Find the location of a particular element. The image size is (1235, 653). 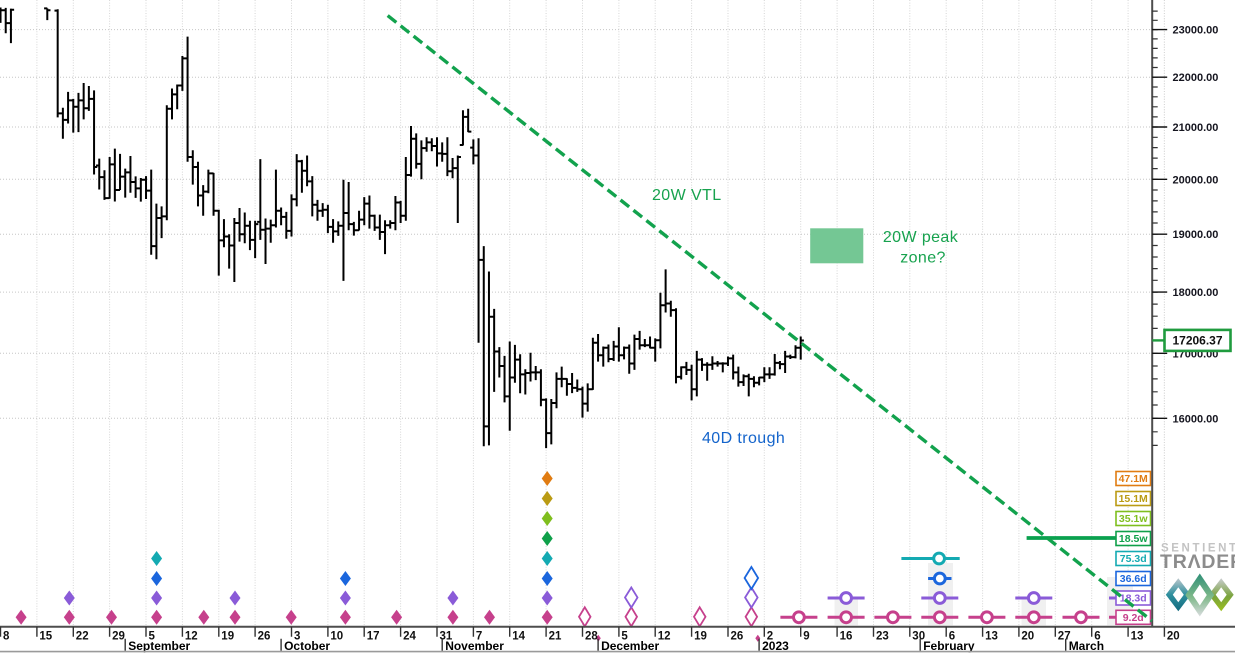

svg-text: 23 is located at coordinates (882, 636).